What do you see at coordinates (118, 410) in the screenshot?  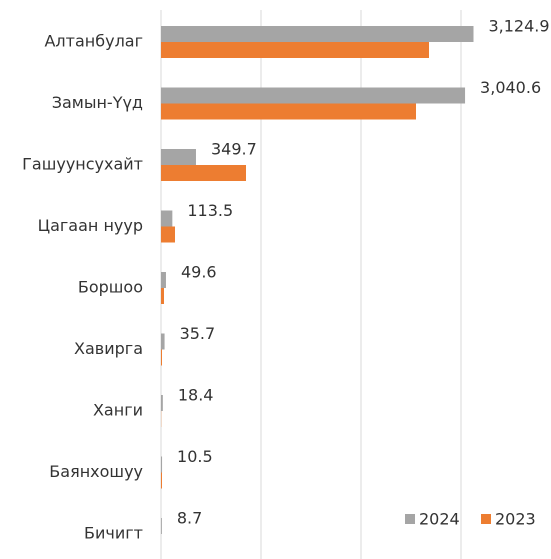 I see `category-label: Ханги` at bounding box center [118, 410].